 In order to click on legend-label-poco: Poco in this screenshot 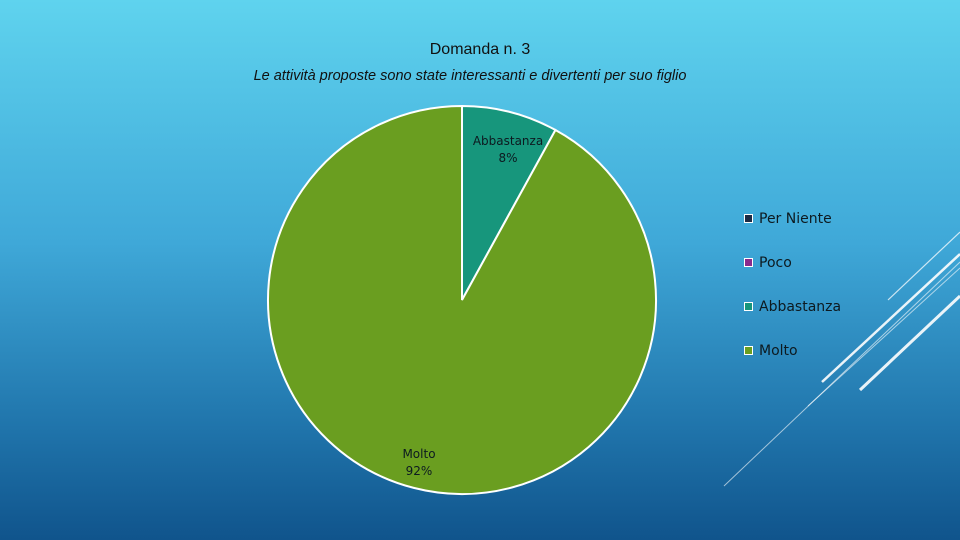, I will do `click(775, 263)`.